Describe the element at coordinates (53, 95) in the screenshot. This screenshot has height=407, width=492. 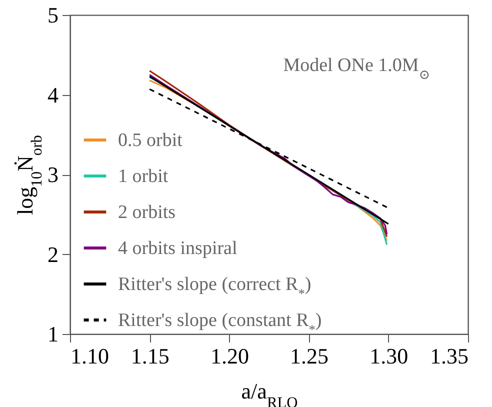
I see `y-tick-label: 4` at that location.